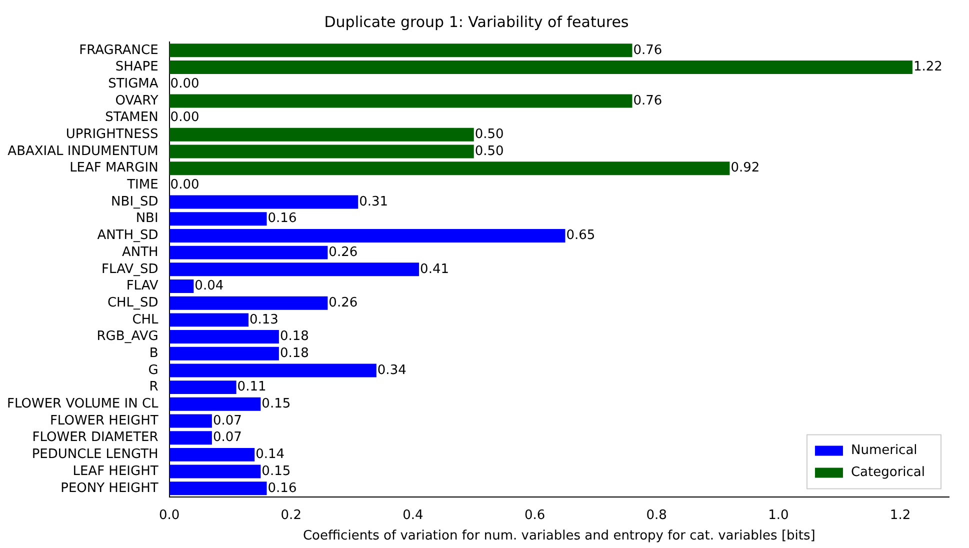  What do you see at coordinates (131, 118) in the screenshot?
I see `y-tick-label: STAMEN` at bounding box center [131, 118].